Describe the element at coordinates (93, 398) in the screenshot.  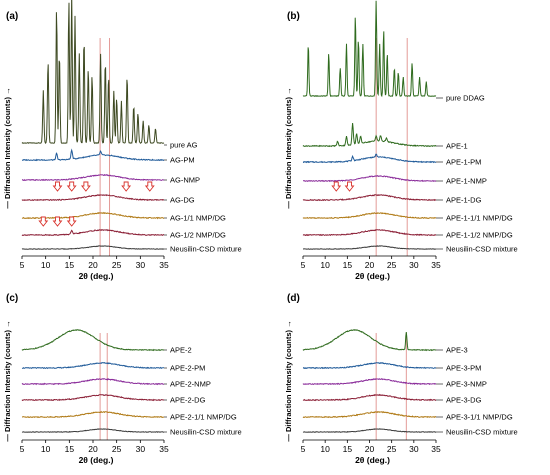
I see `series-line-ape-2-dg` at that location.